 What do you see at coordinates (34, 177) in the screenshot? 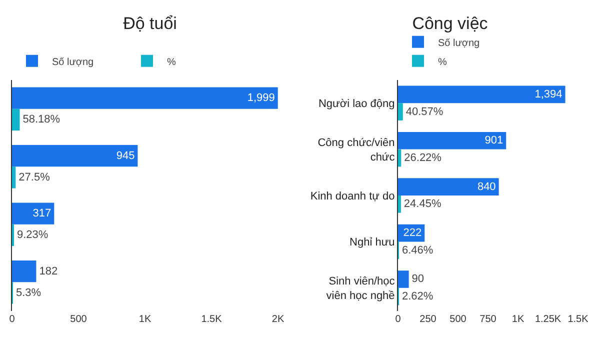
I see `data-label: 27.5%` at bounding box center [34, 177].